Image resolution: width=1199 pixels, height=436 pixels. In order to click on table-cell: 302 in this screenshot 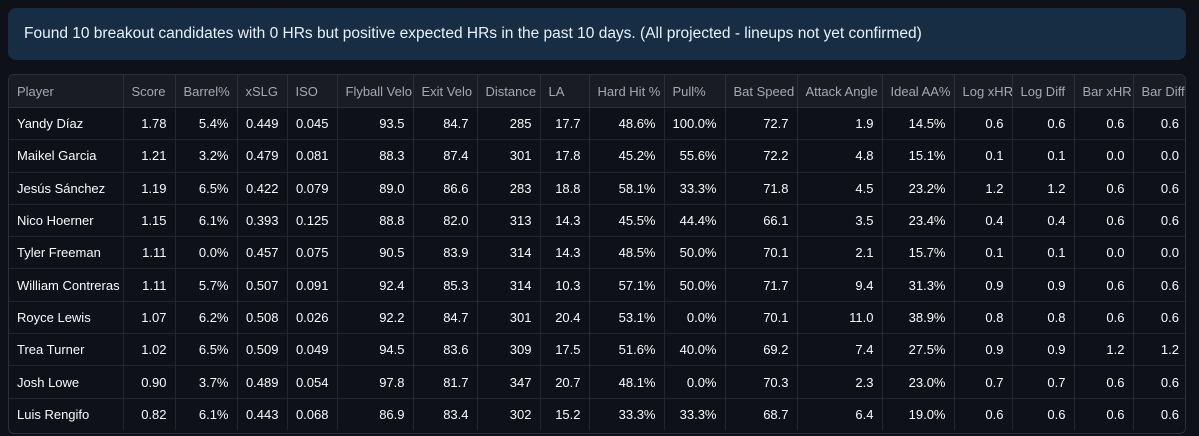, I will do `click(509, 414)`.